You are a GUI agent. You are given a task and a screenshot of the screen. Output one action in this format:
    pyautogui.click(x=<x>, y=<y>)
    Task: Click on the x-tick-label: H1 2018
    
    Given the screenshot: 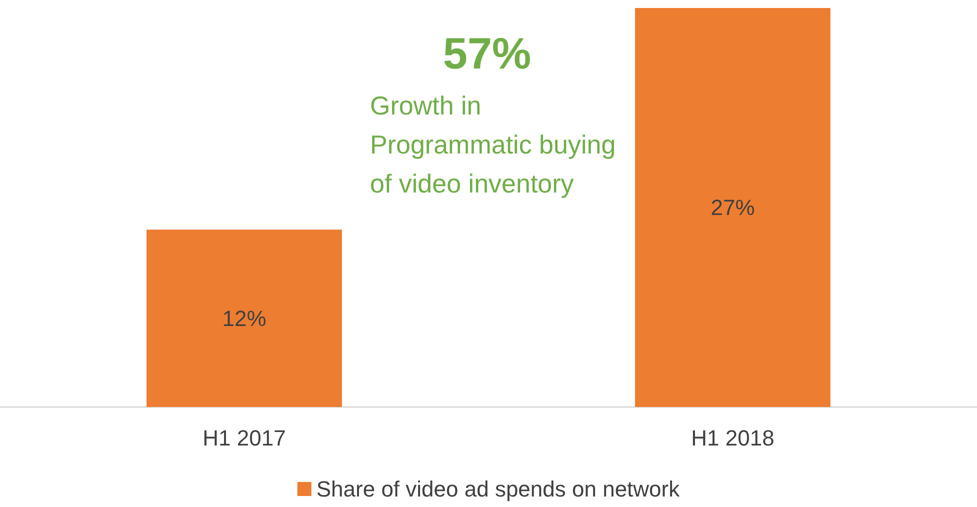 What is the action you would take?
    pyautogui.click(x=732, y=438)
    